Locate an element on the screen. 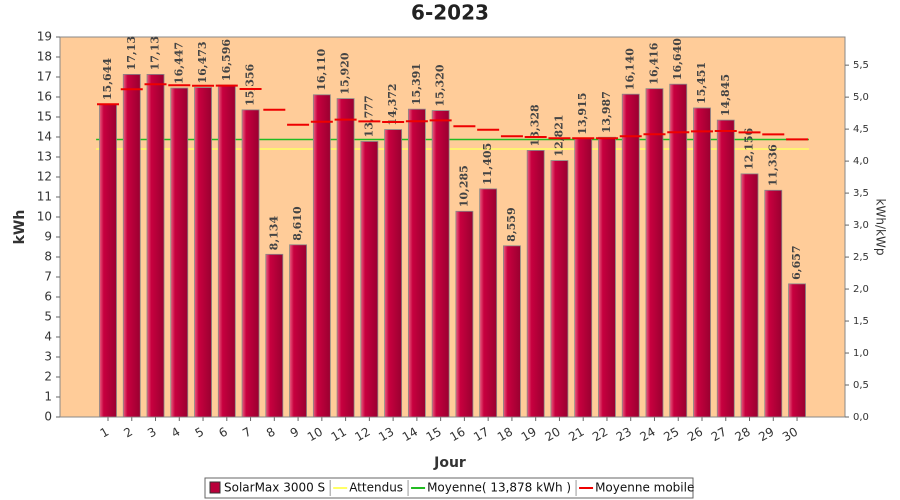 This screenshot has height=500, width=900. x-tick-label: 23 is located at coordinates (624, 435).